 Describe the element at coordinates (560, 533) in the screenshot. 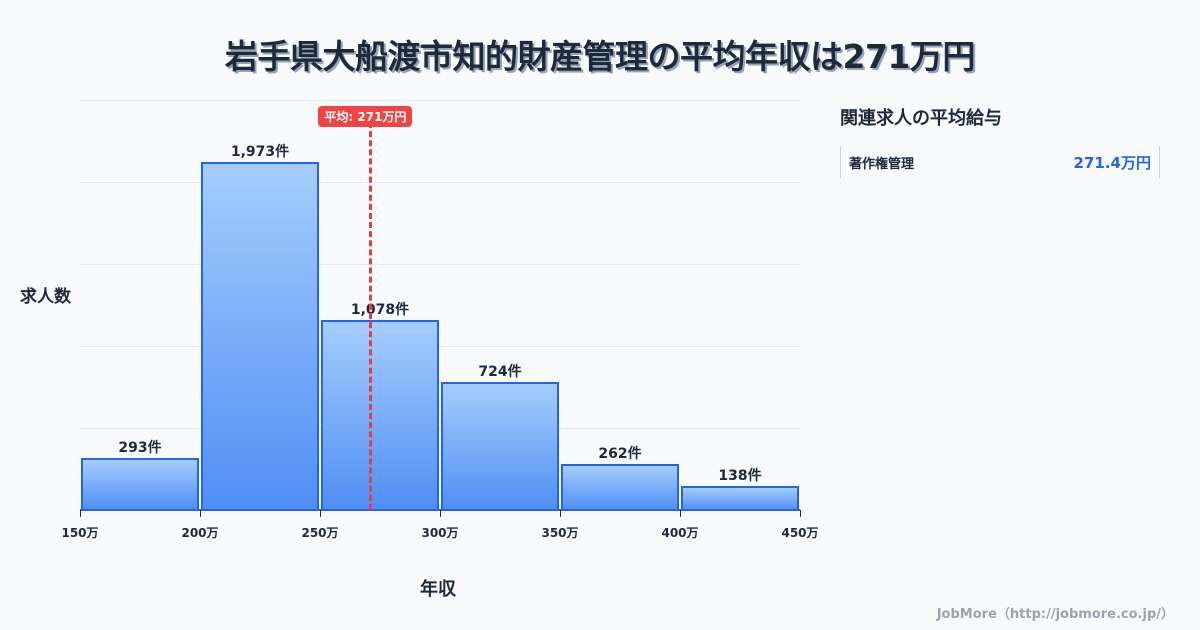

I see `x-tick-label: 350万` at that location.